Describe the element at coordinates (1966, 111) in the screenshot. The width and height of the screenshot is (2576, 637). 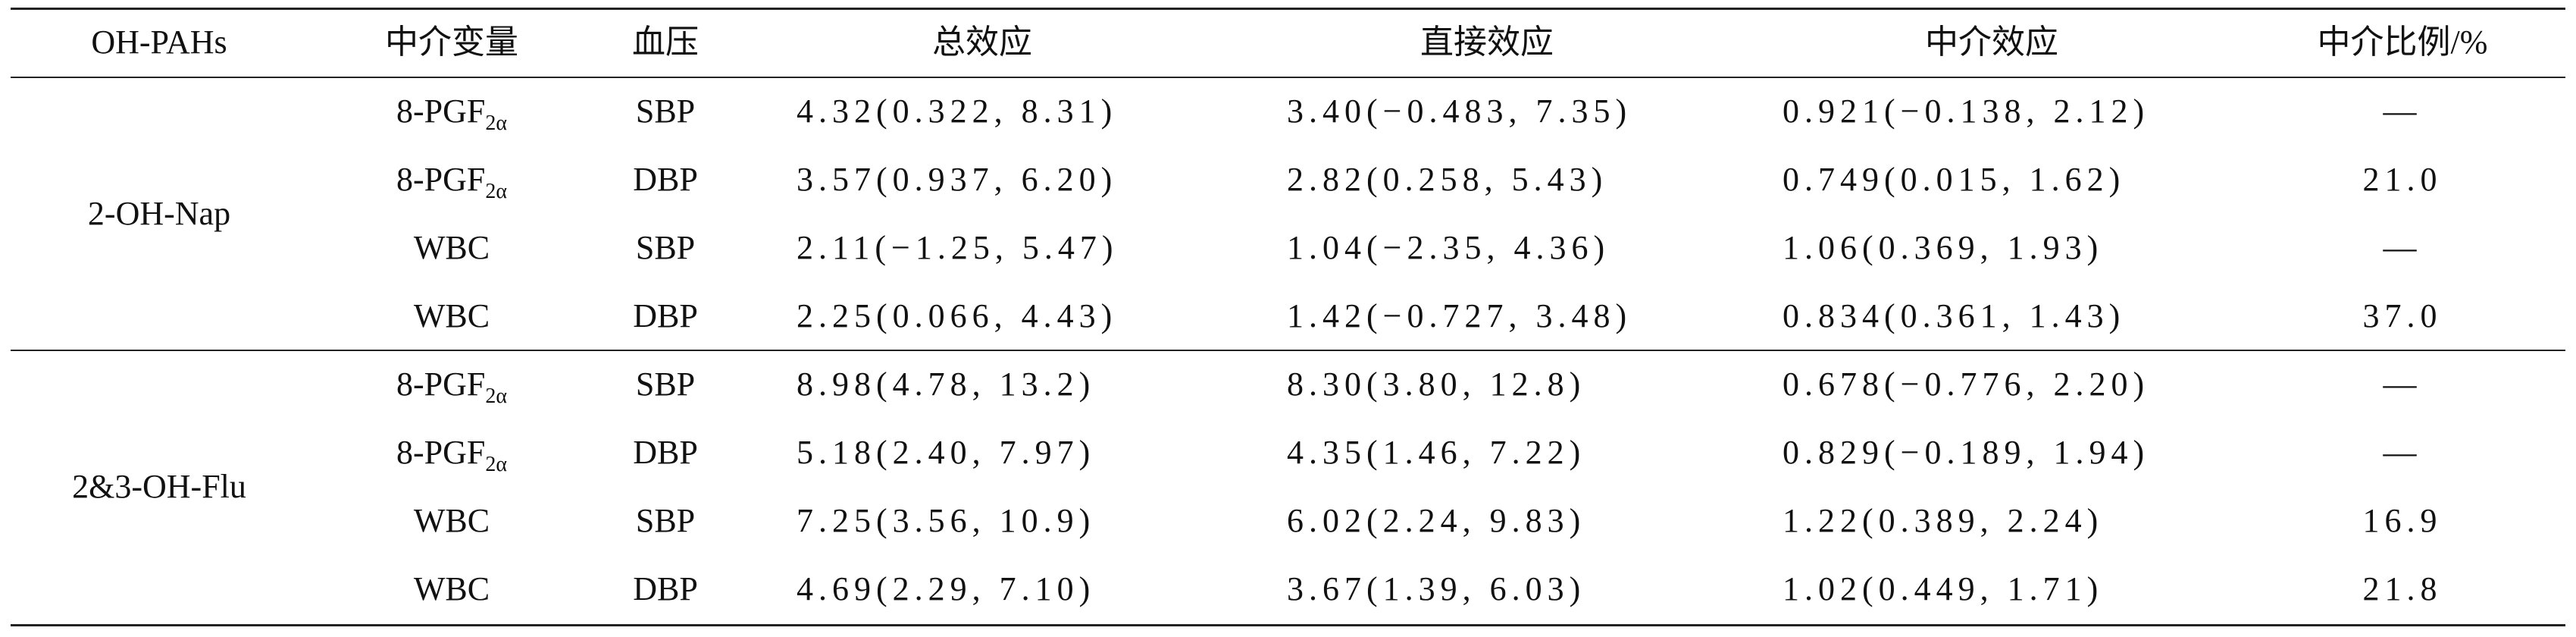
I see `value-cell: 0.921(−0.138, 2.12)` at that location.